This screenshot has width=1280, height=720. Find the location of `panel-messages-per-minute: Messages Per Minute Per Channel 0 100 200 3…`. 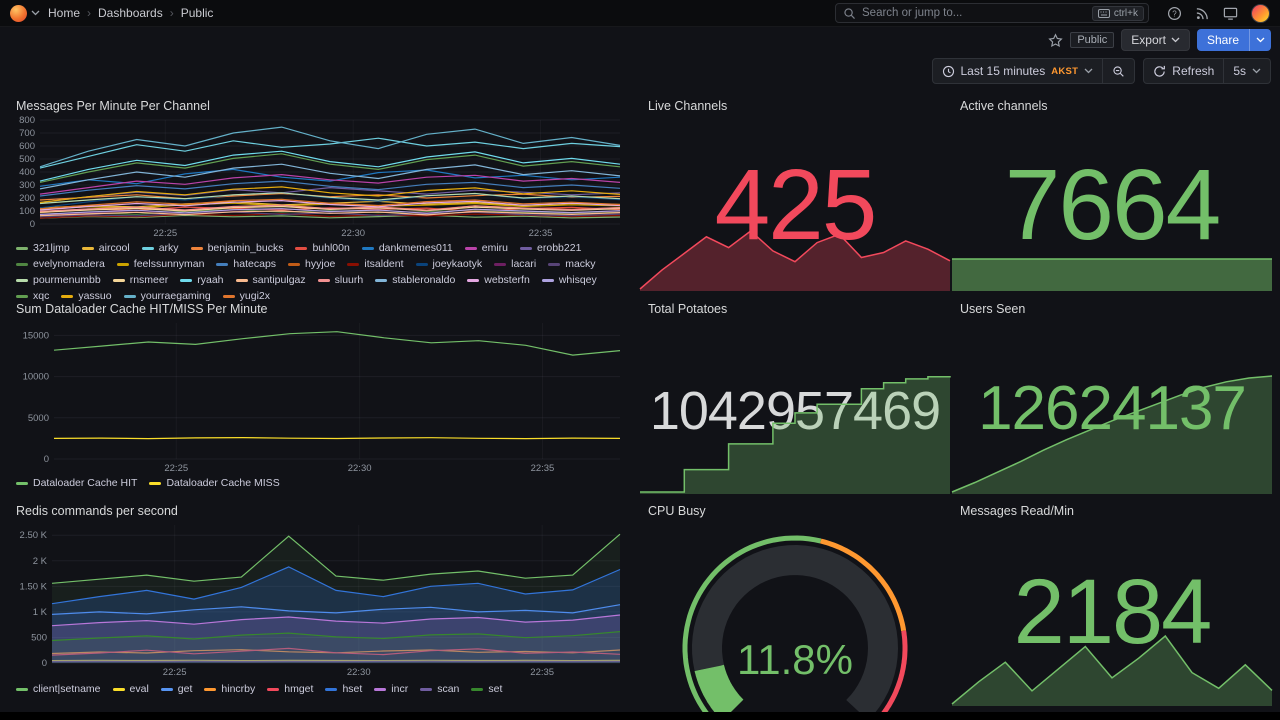

panel-messages-per-minute: Messages Per Minute Per Channel 0 100 200 3… is located at coordinates (320, 199).